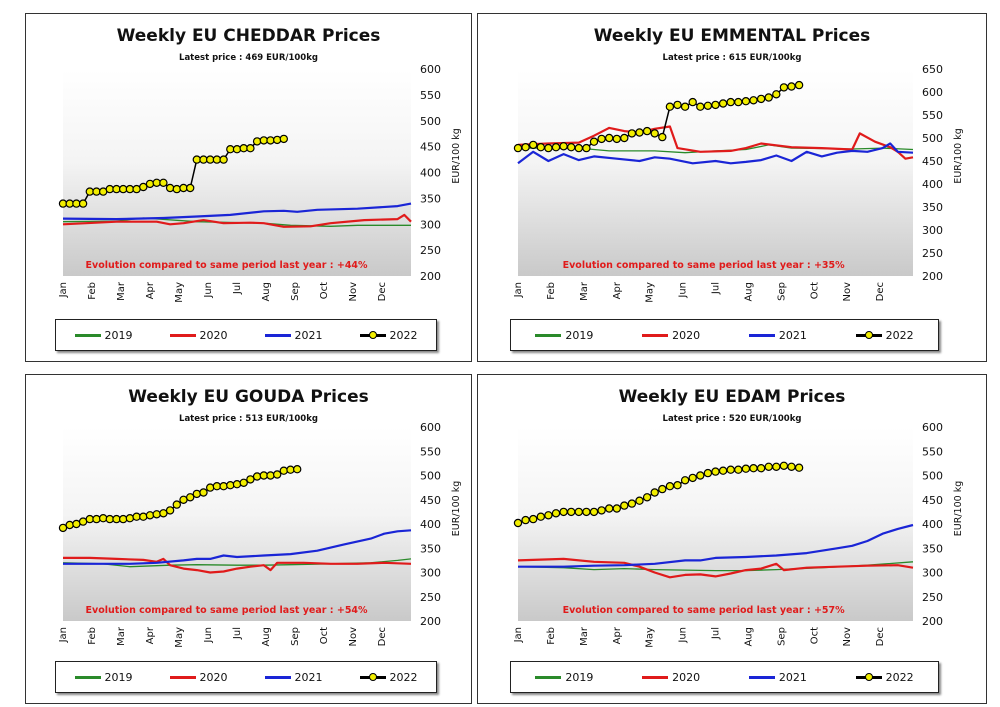  I want to click on legend-item-2019: 2019, so click(103, 677).